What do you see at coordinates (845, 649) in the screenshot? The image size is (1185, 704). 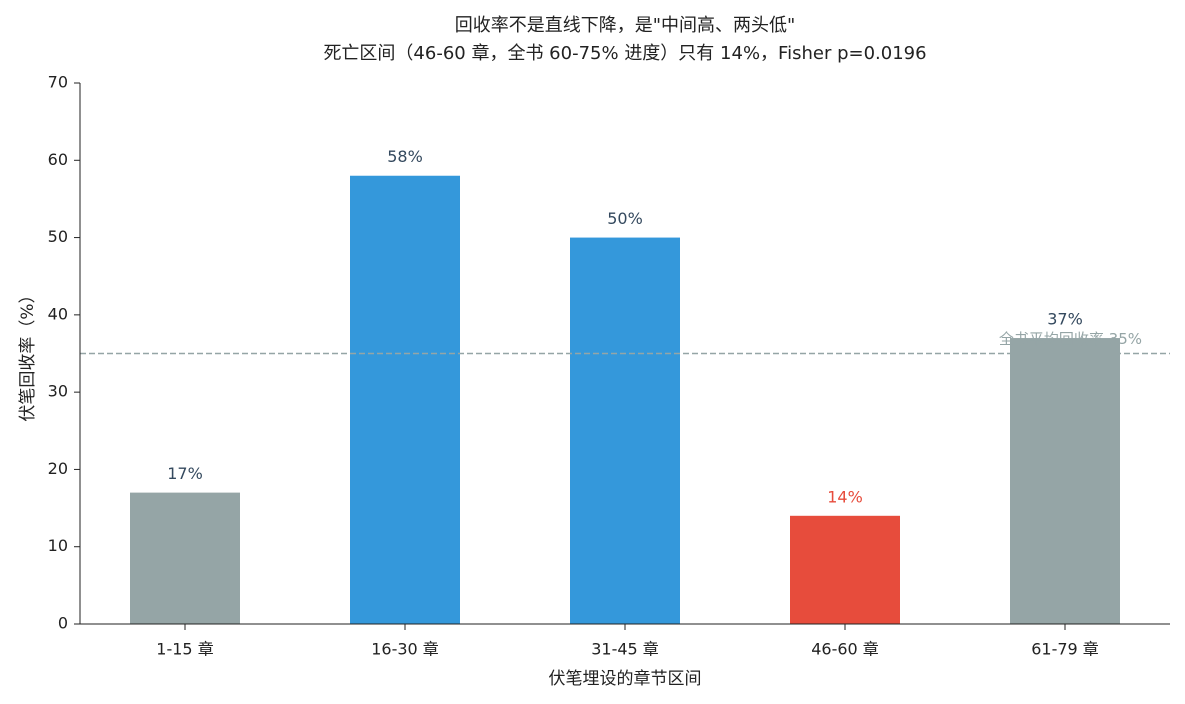 I see `x-tick-label: 46-60 章` at bounding box center [845, 649].